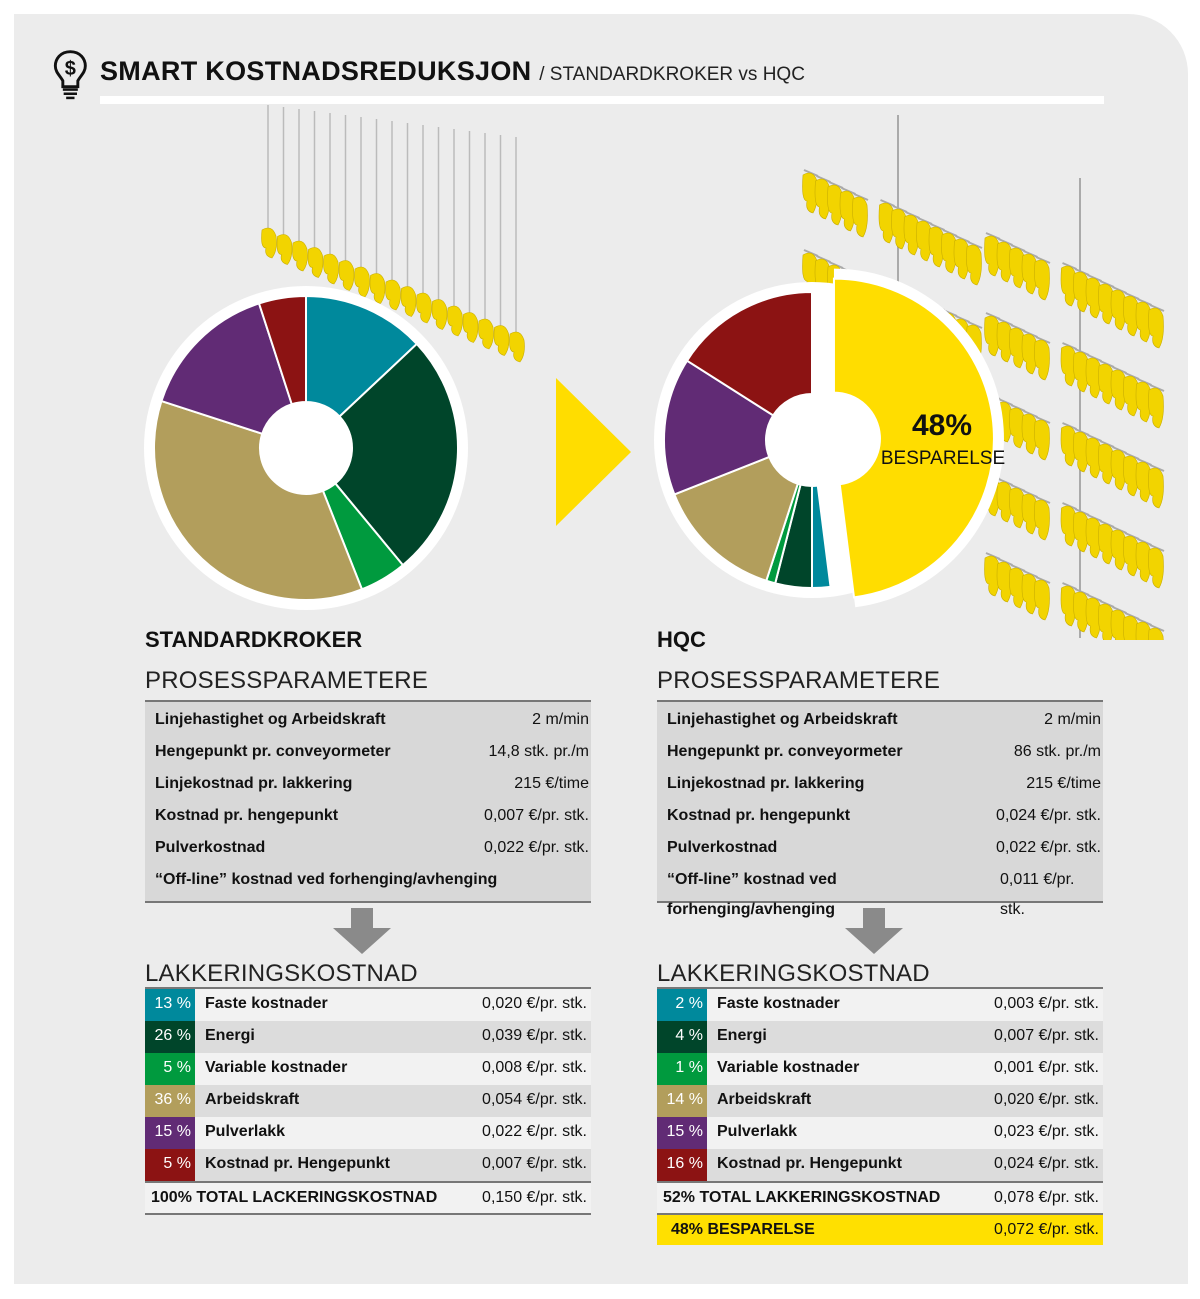 The height and width of the screenshot is (1299, 1200). Describe the element at coordinates (1046, 1003) in the screenshot. I see `cost-value: 0,003 €/pr. stk.` at that location.